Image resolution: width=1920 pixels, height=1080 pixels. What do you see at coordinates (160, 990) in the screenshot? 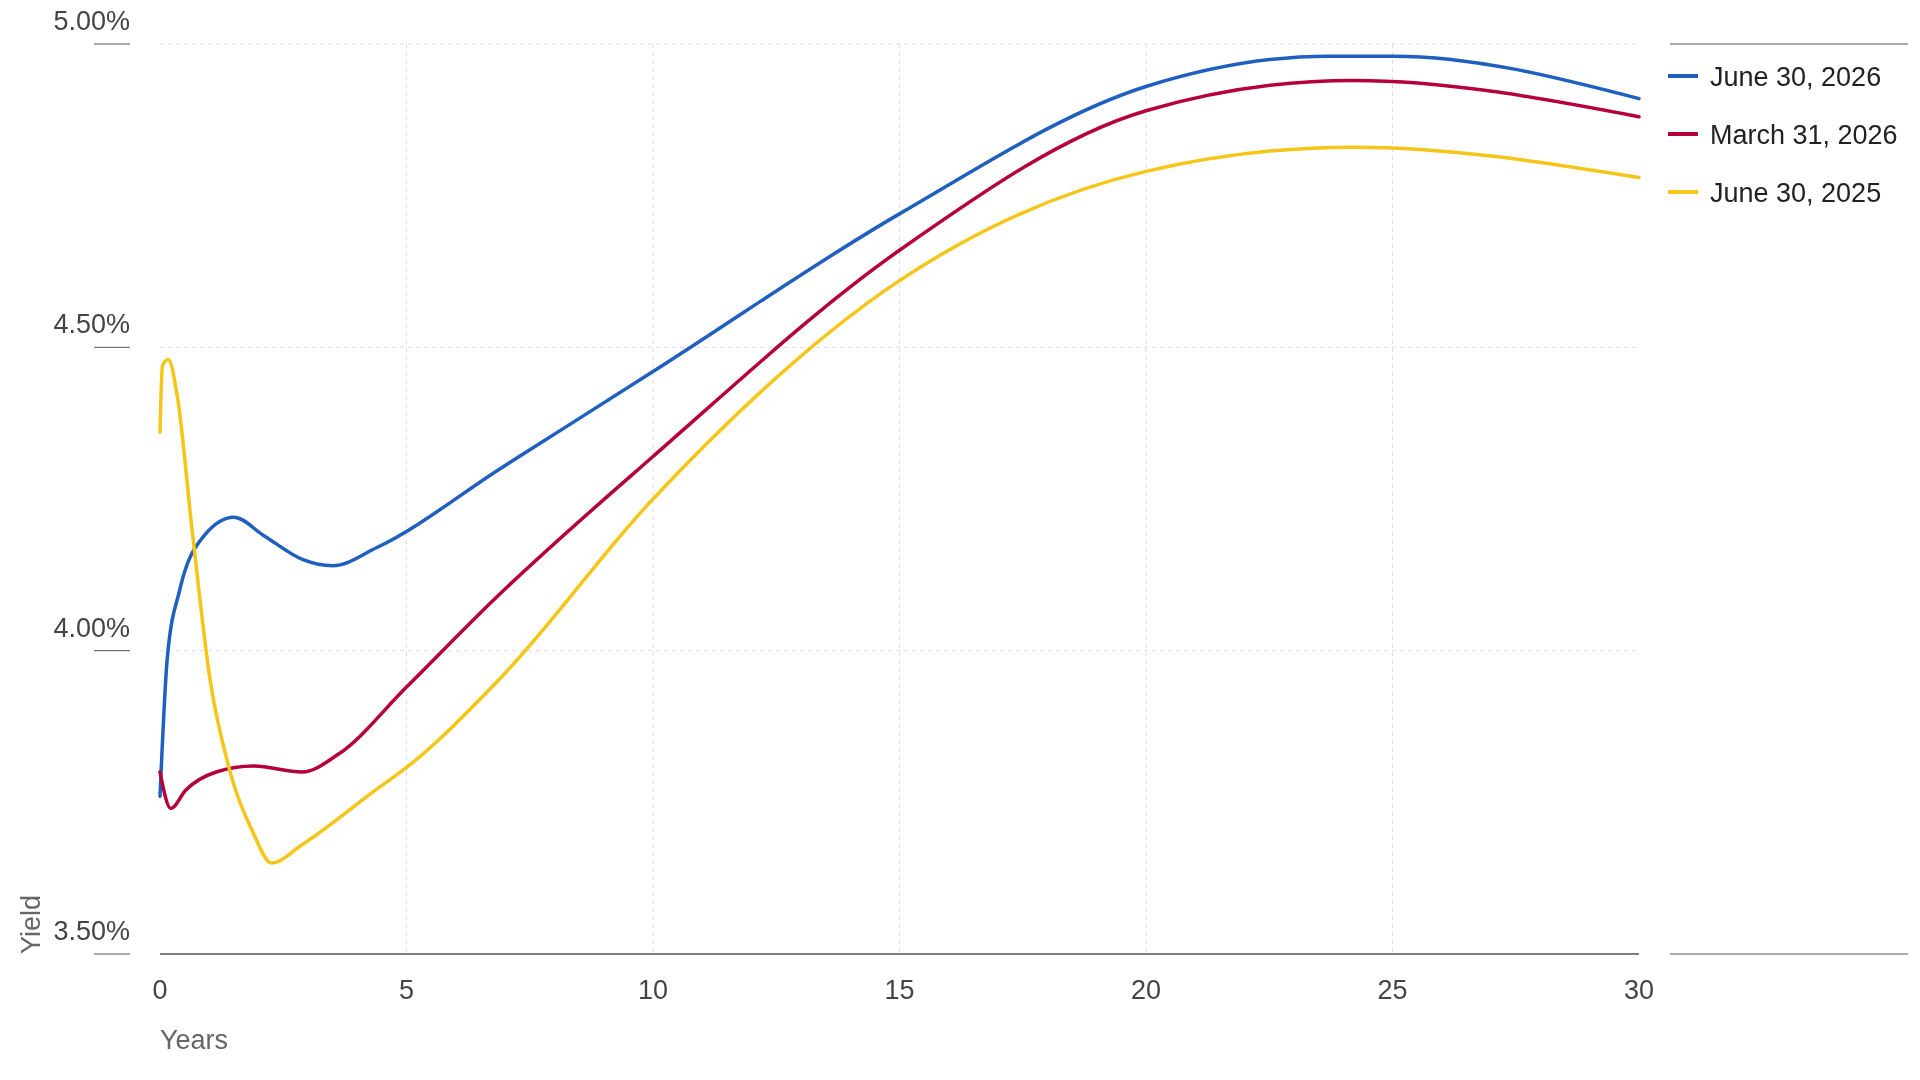
I see `x-tick-label: 0` at bounding box center [160, 990].